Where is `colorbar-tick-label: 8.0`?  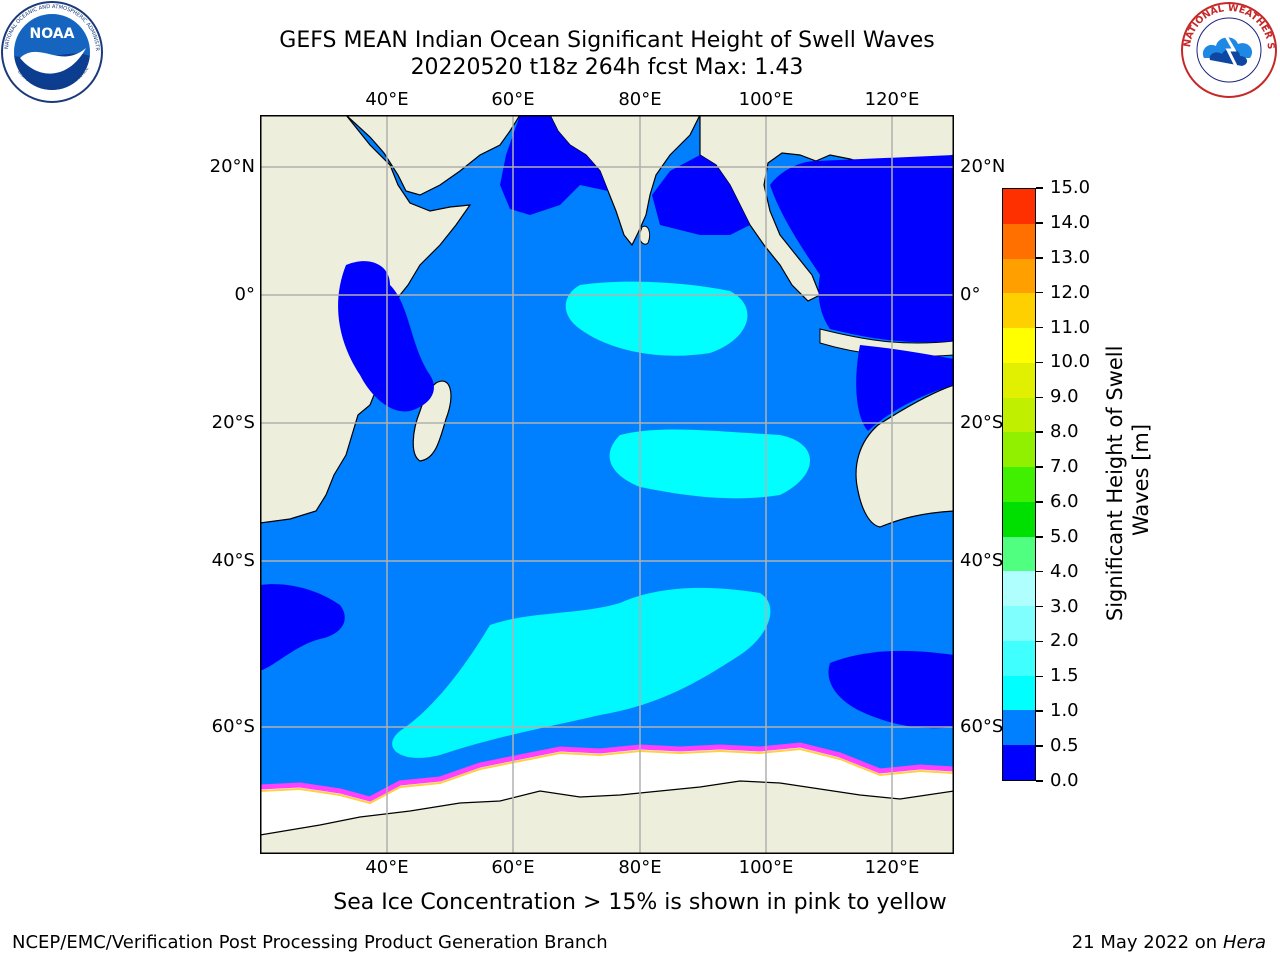 colorbar-tick-label: 8.0 is located at coordinates (1064, 432).